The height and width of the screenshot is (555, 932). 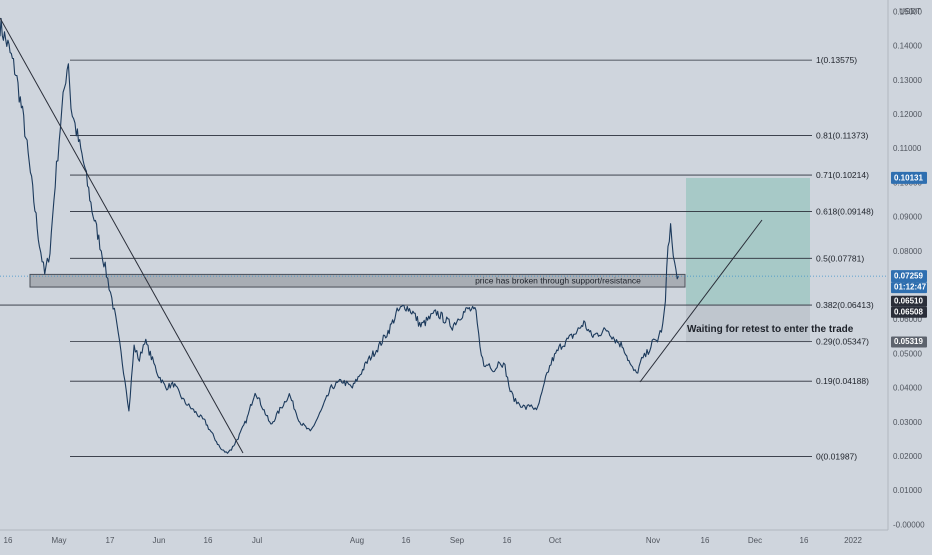 I want to click on y-tick-label: 0.13000, so click(x=907, y=80).